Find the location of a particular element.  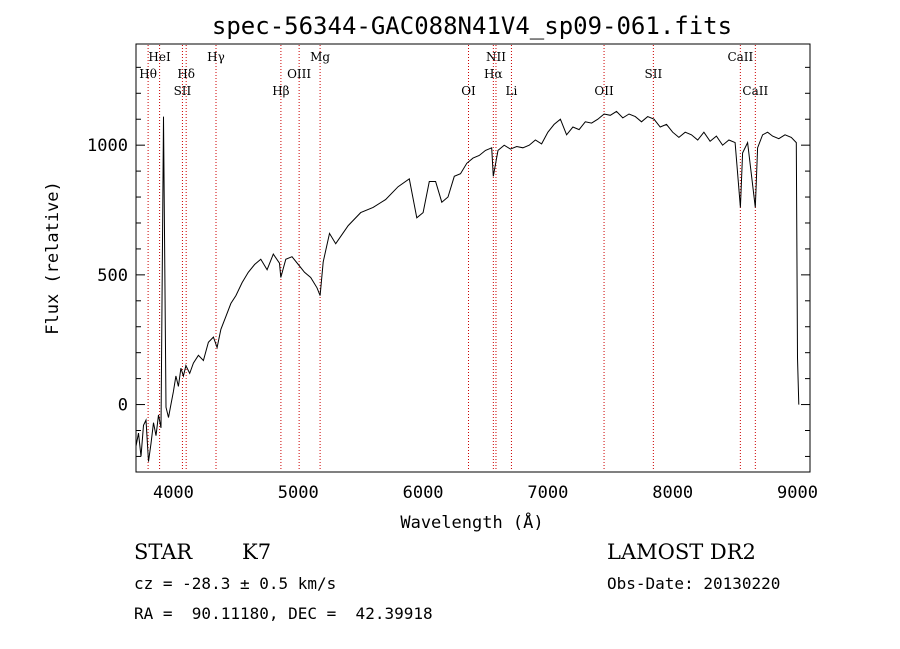

line-marker-label: Hβ is located at coordinates (280, 91).